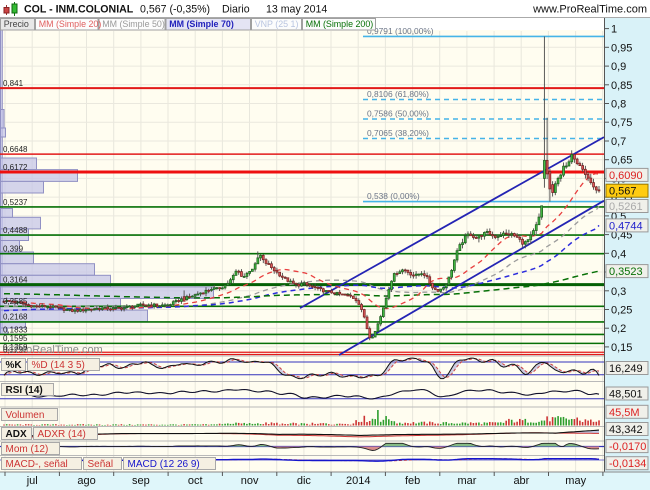 The image size is (650, 490). Describe the element at coordinates (627, 447) in the screenshot. I see `svg-text: -0,0170` at that location.